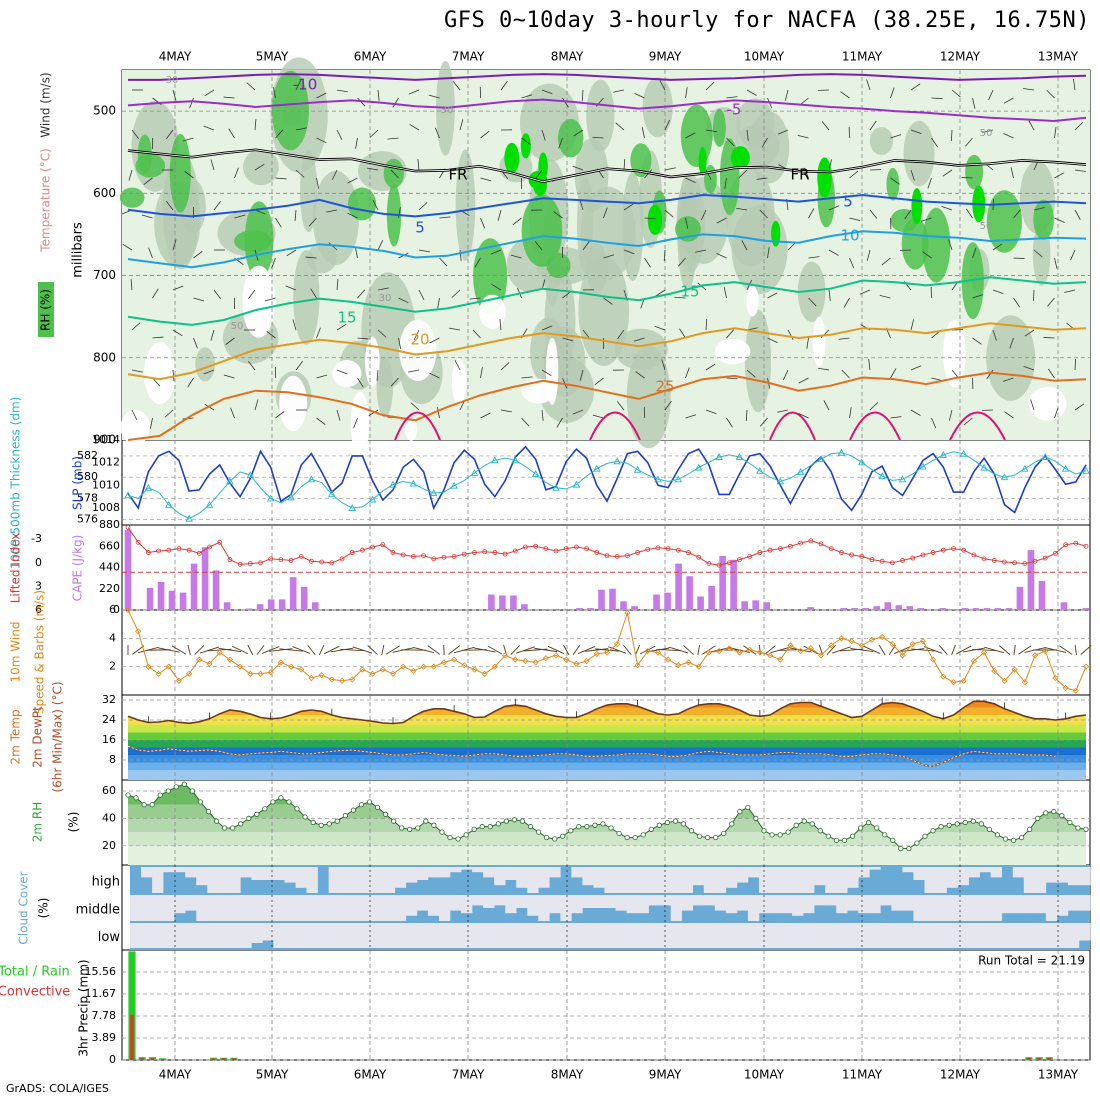  Describe the element at coordinates (370, 1075) in the screenshot. I see `x-tick-label-bottom: 6MAY` at that location.